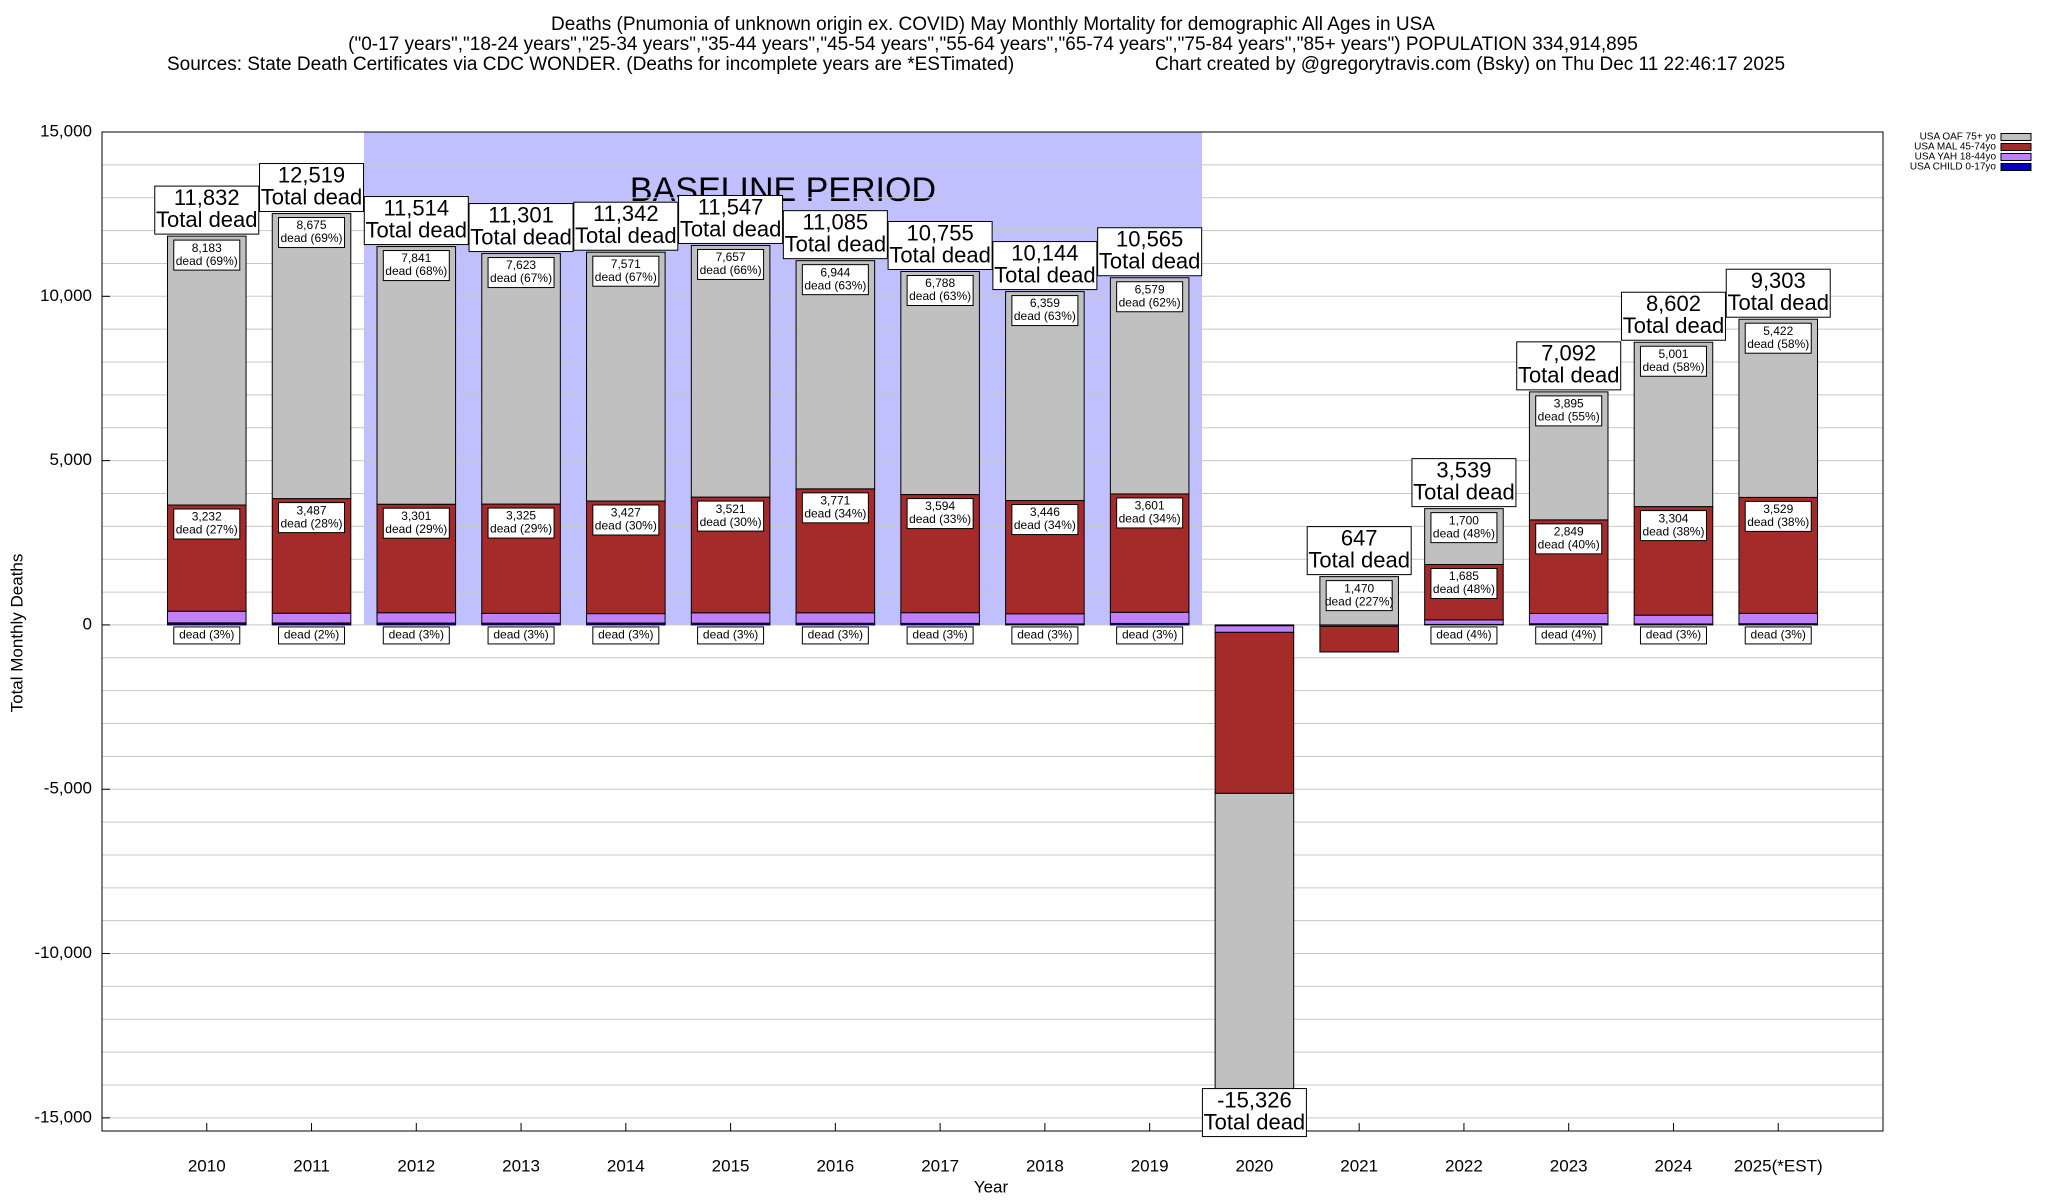  Describe the element at coordinates (1778, 1165) in the screenshot. I see `x-tick-label: 2025(*EST)` at that location.